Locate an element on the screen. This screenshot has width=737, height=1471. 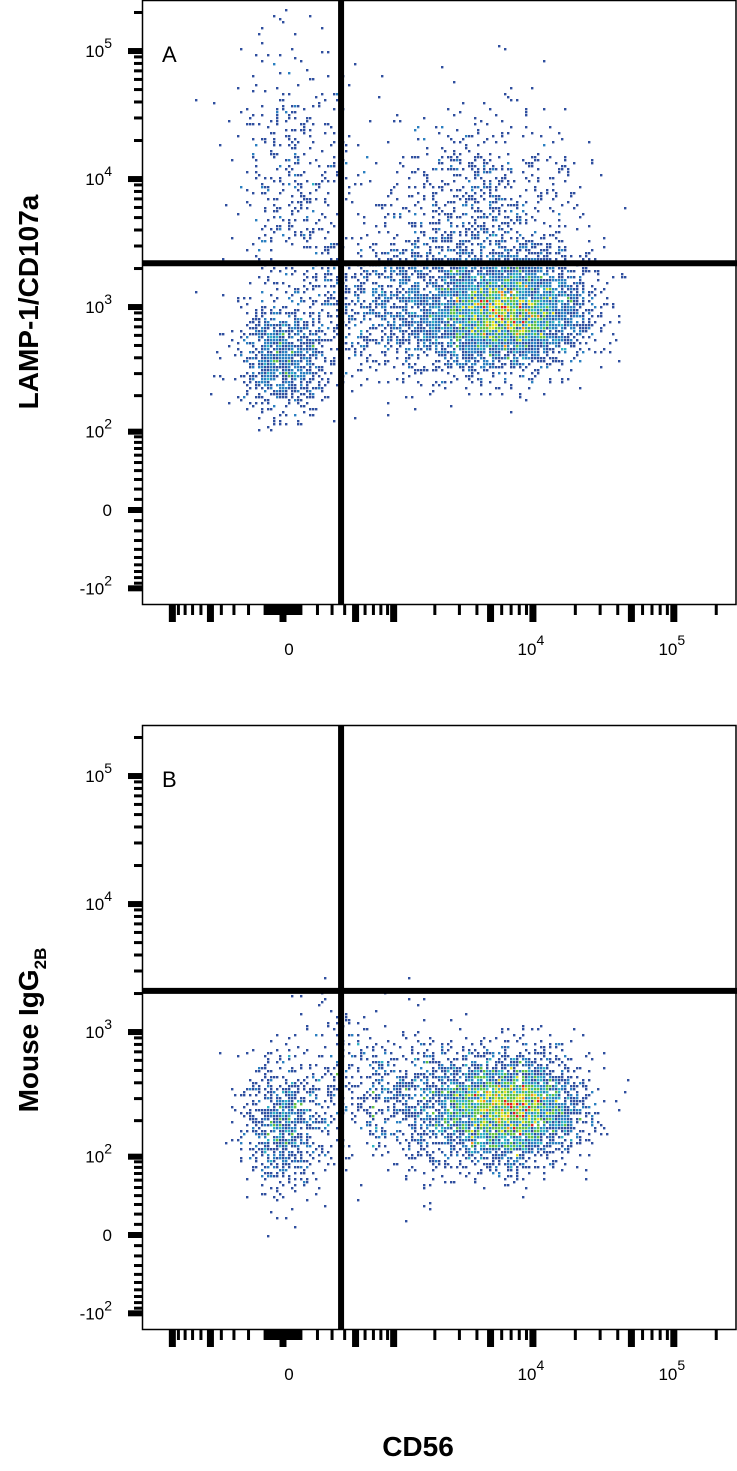
x-major-tick is located at coordinates (356, 613).